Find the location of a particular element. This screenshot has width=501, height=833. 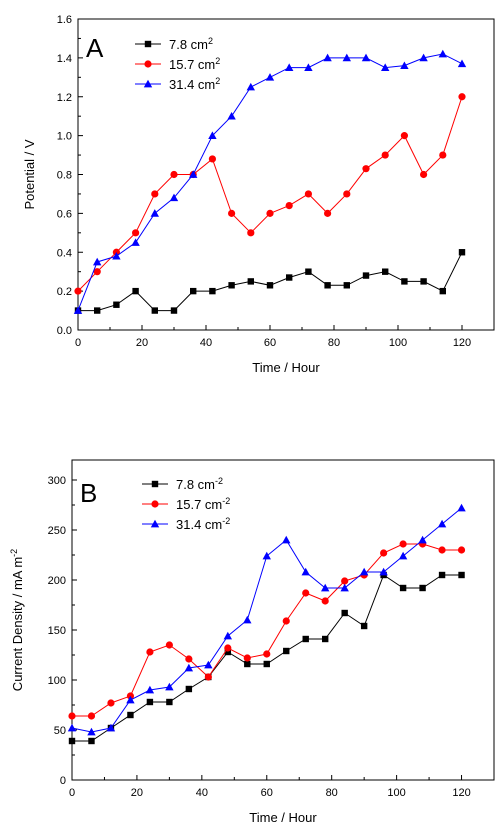

legend-label: 15.7 cm2 is located at coordinates (194, 64).